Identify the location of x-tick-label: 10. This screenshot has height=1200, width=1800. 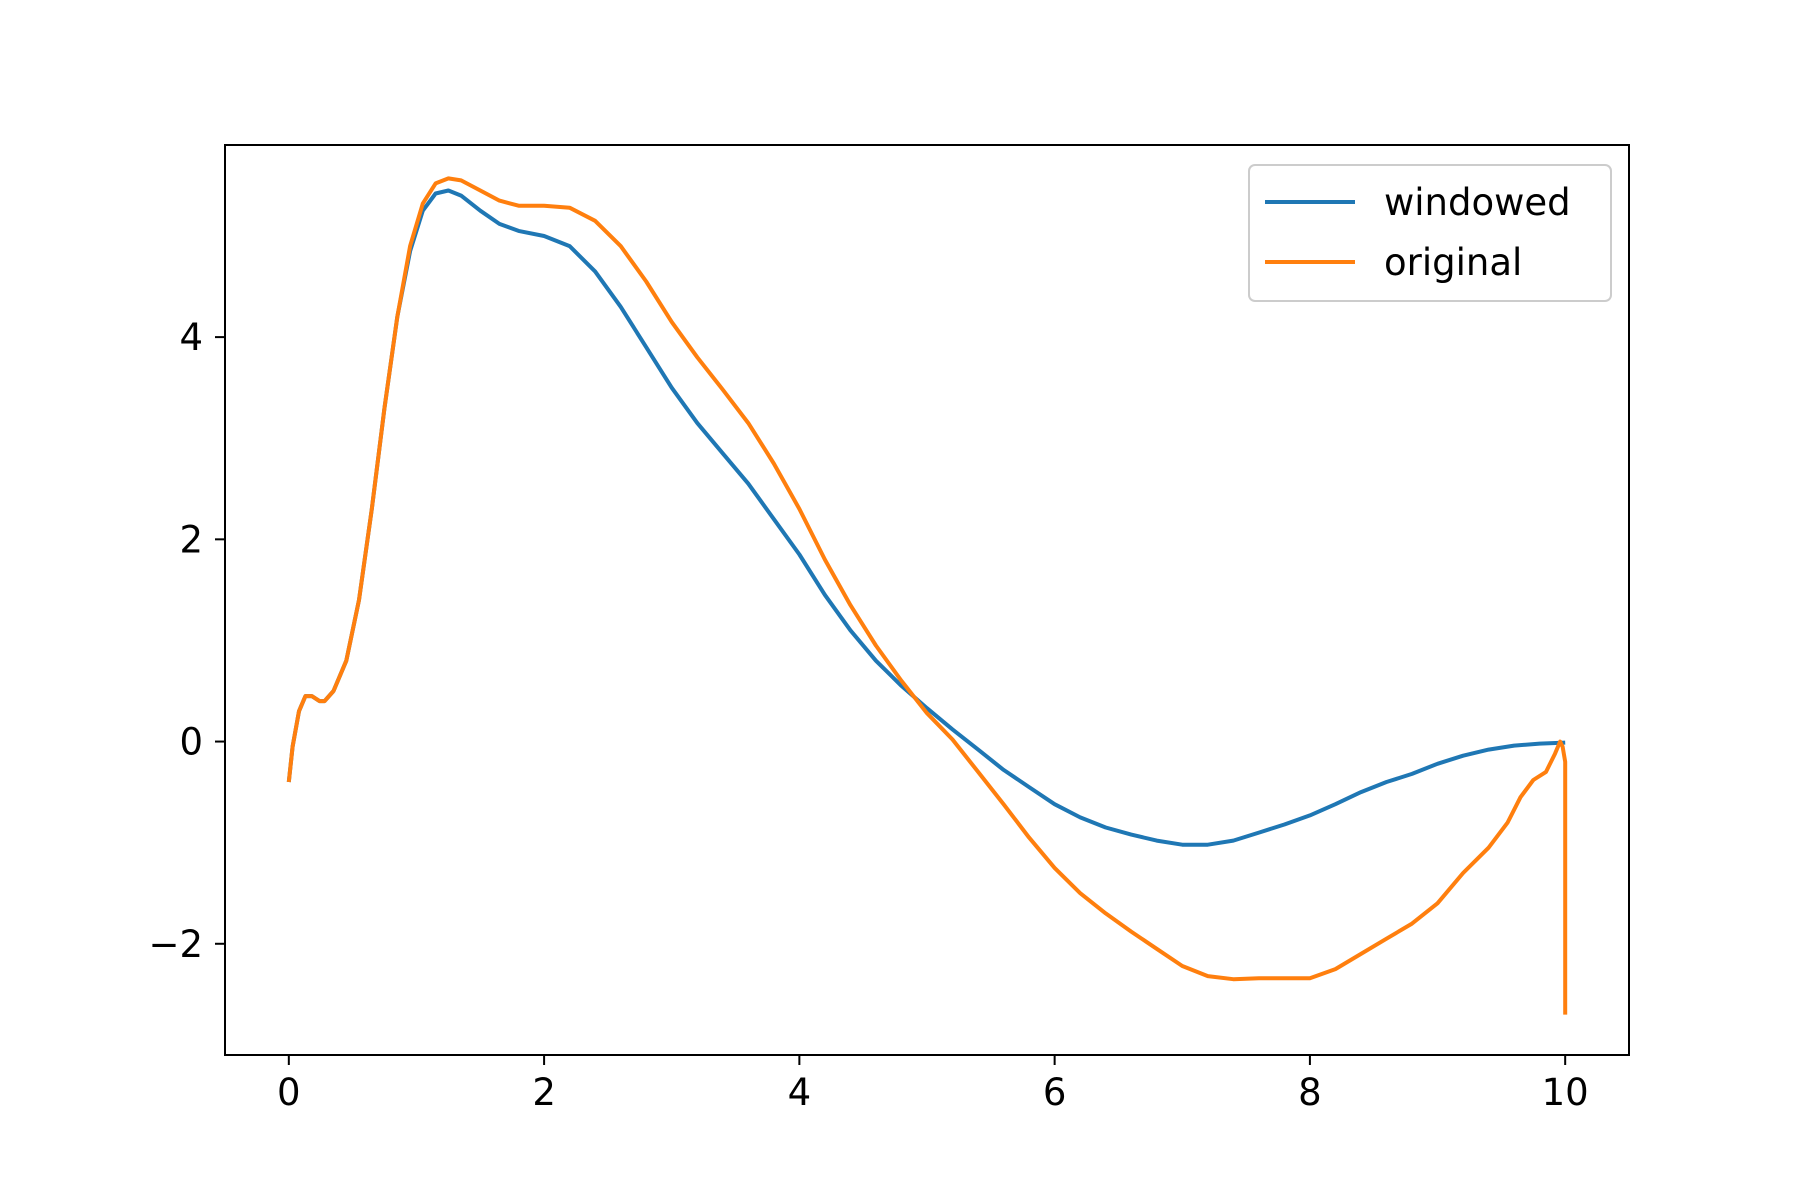
(1565, 1092).